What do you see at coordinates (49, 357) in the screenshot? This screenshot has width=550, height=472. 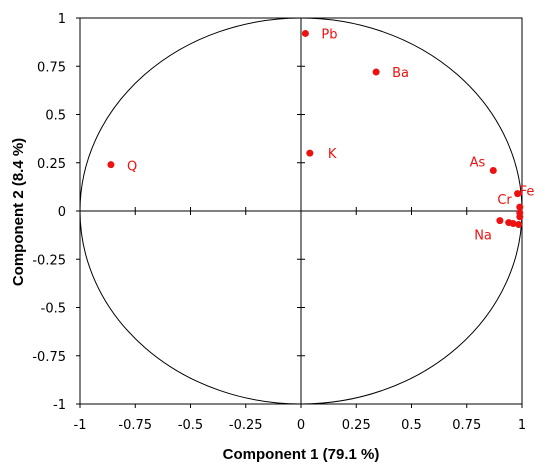 I see `y-tick-label: -0.75` at bounding box center [49, 357].